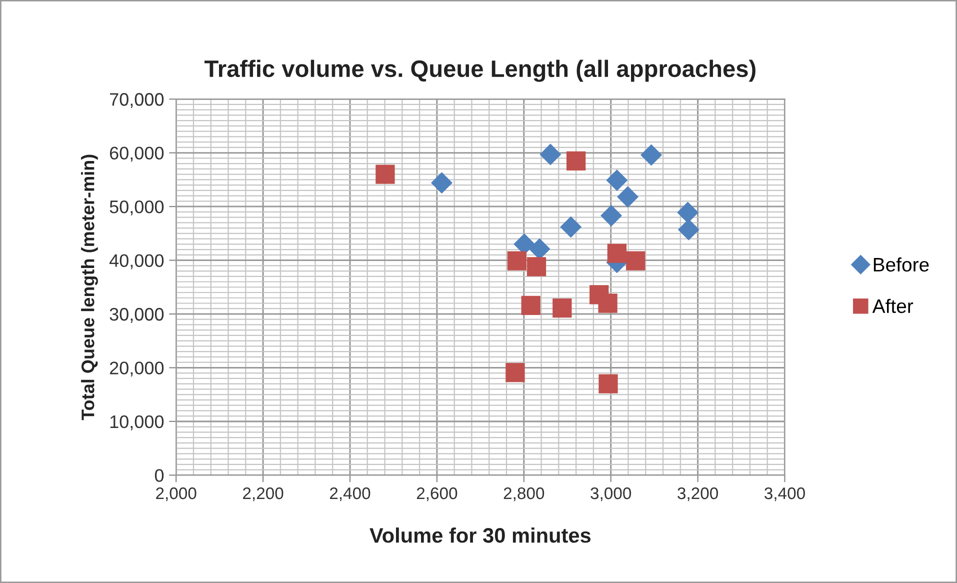  I want to click on x-tick-label: 2,200, so click(263, 494).